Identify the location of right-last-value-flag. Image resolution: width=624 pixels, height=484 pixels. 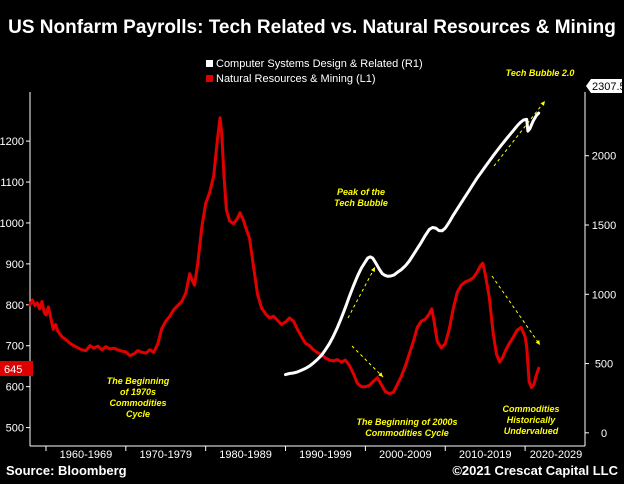
(604, 86).